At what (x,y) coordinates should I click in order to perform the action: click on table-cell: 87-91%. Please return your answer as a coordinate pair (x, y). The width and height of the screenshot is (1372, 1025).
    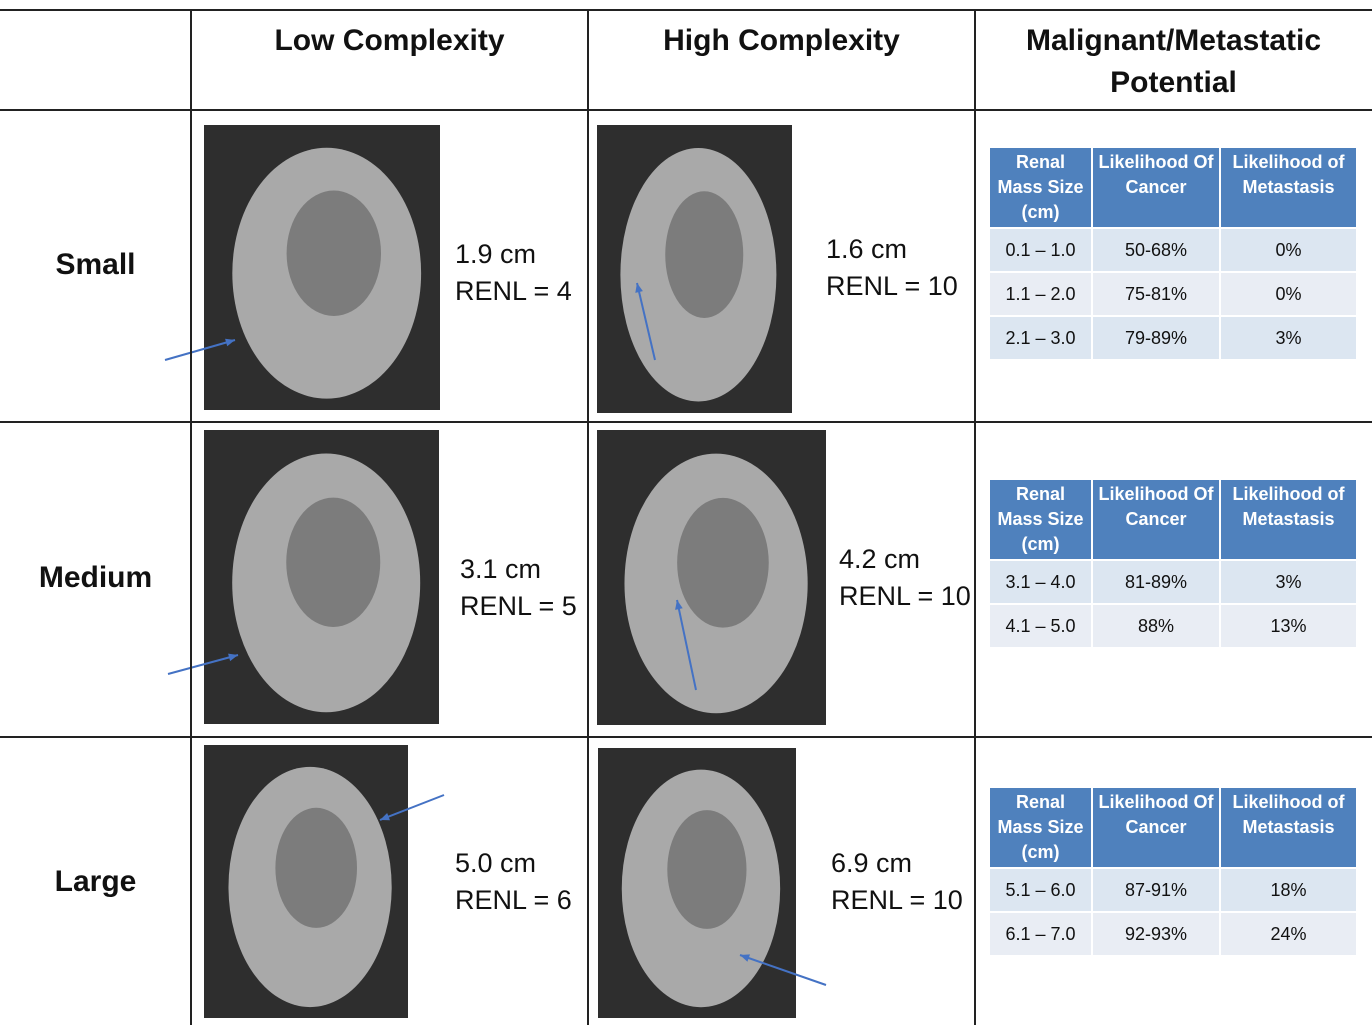
    Looking at the image, I should click on (1156, 890).